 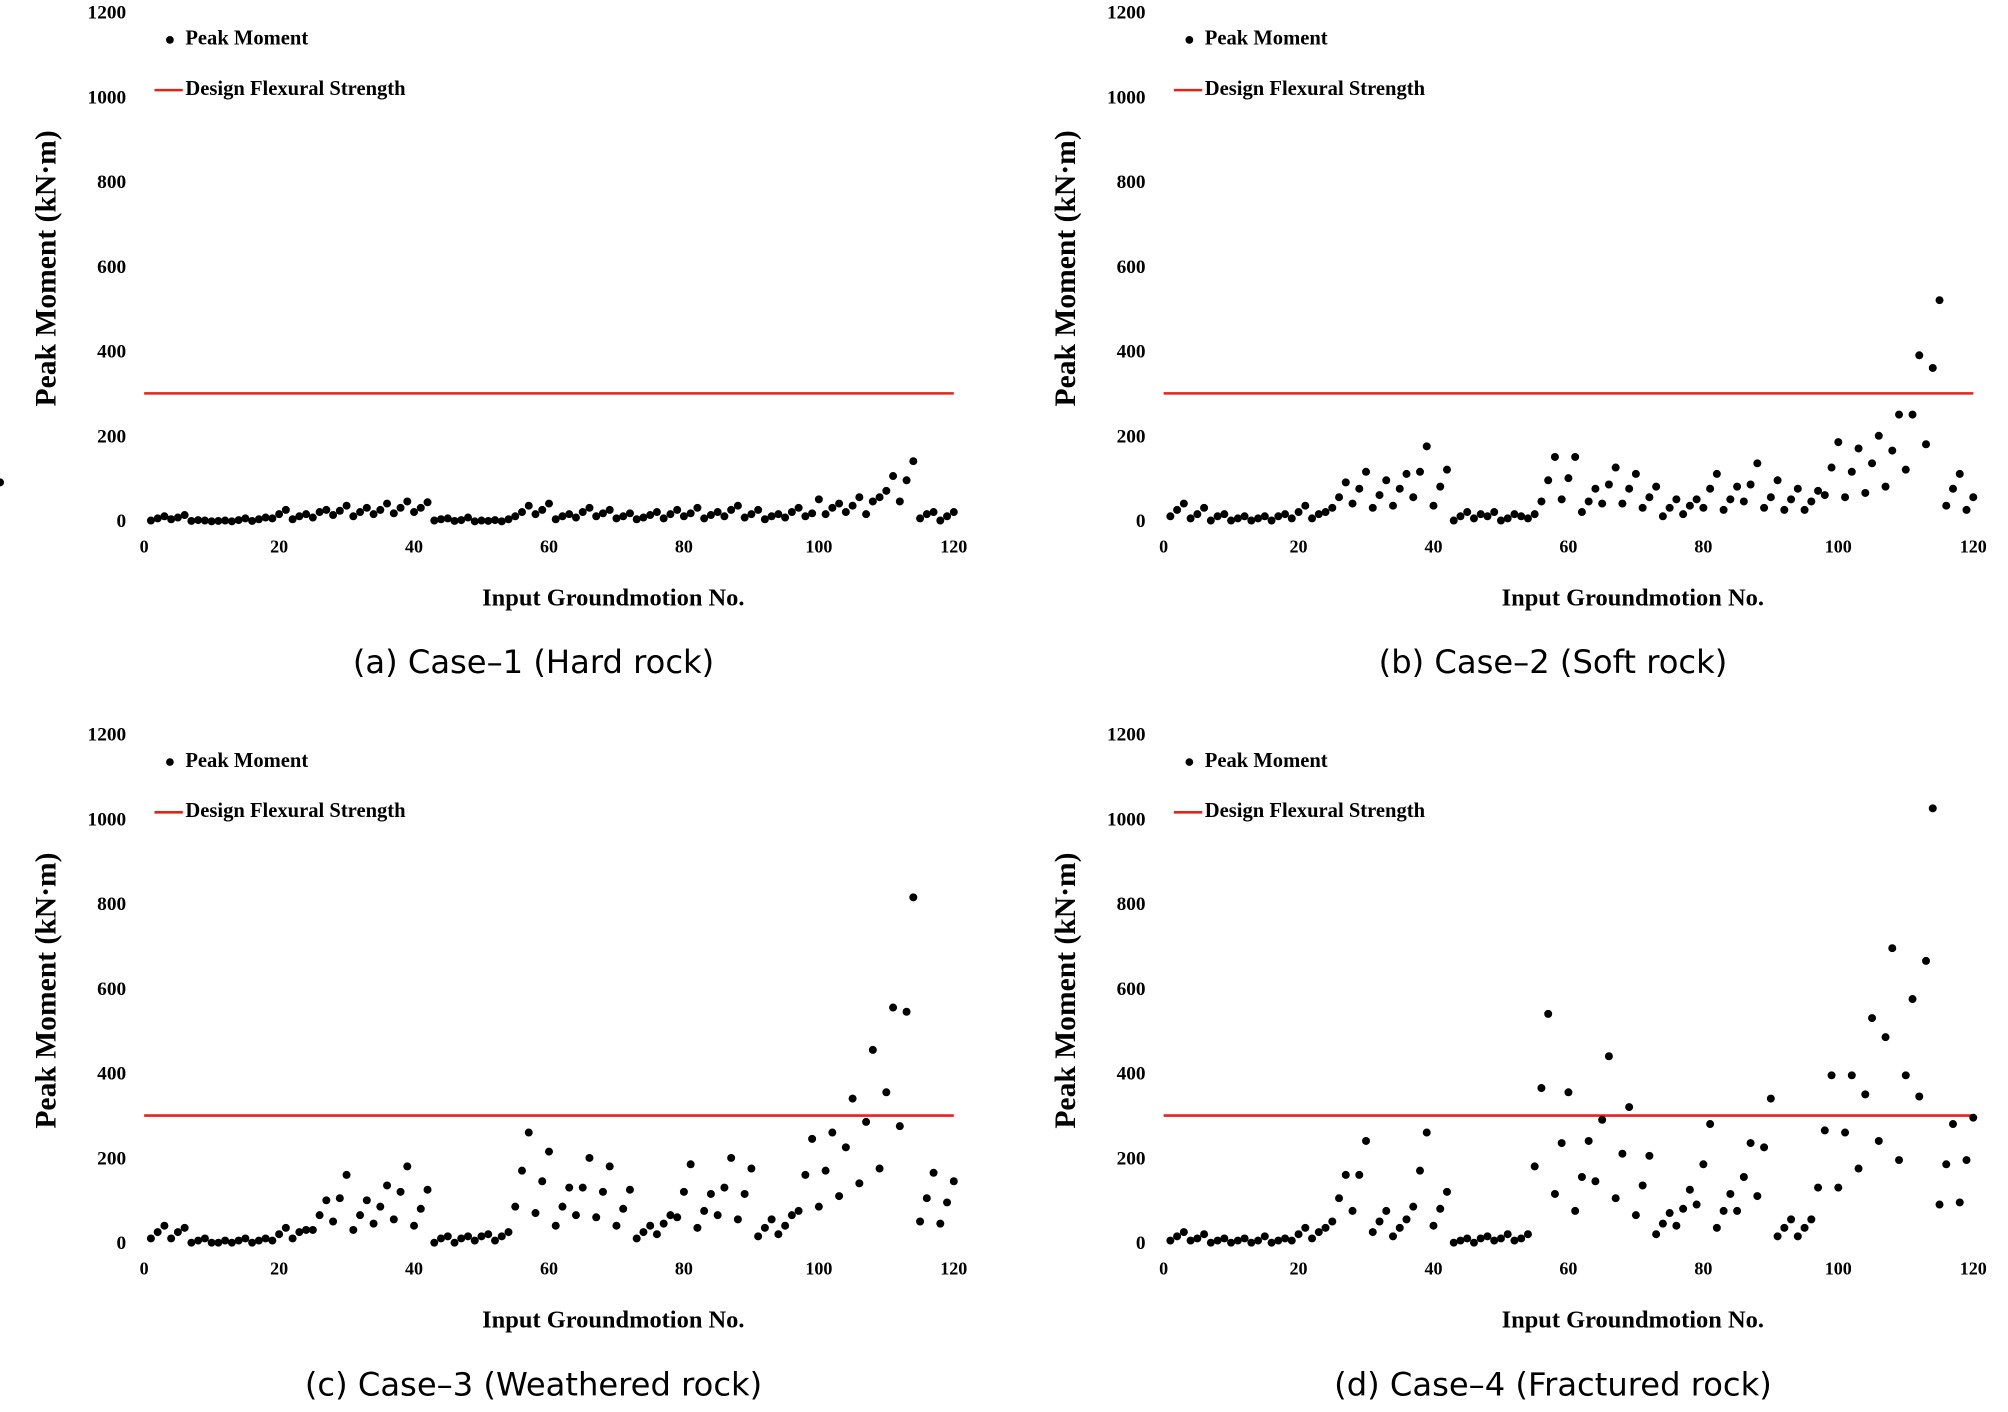 I want to click on legend-label: Design Flexural Strength, so click(x=1315, y=811).